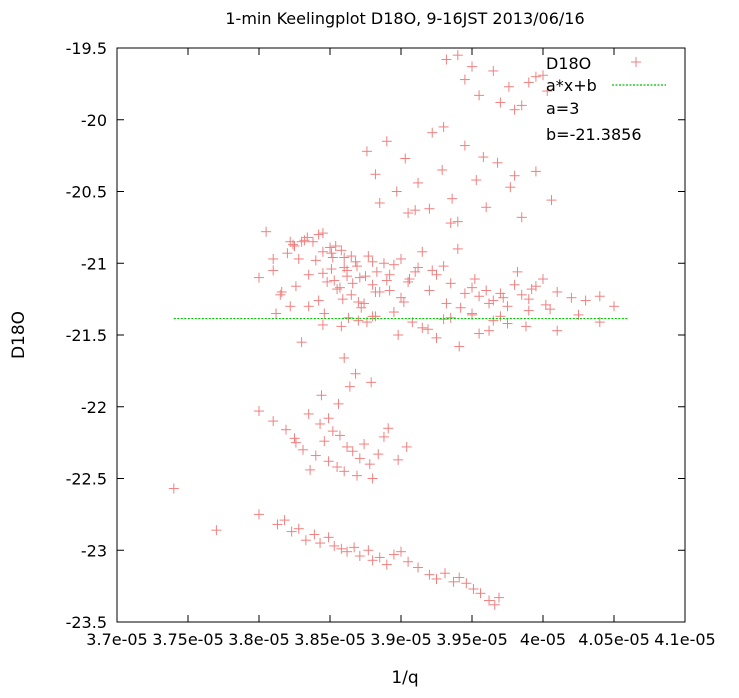 This screenshot has height=698, width=739. Describe the element at coordinates (94, 550) in the screenshot. I see `y-tick-label: -23` at that location.